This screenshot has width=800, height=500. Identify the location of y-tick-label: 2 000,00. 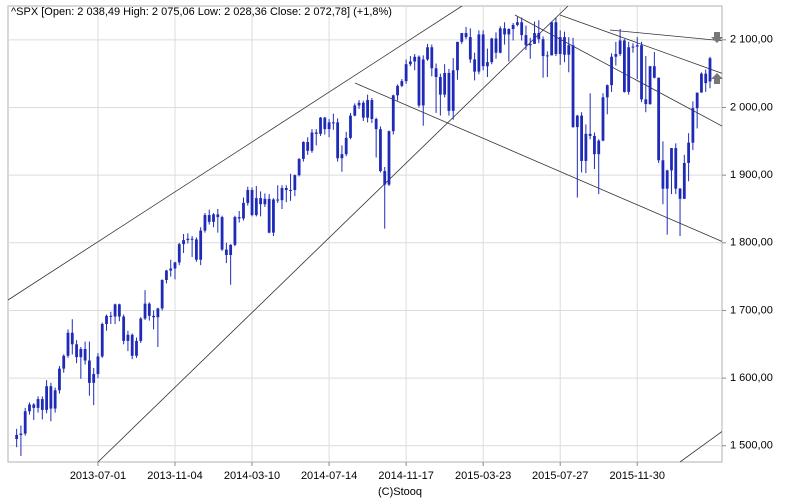
(751, 107).